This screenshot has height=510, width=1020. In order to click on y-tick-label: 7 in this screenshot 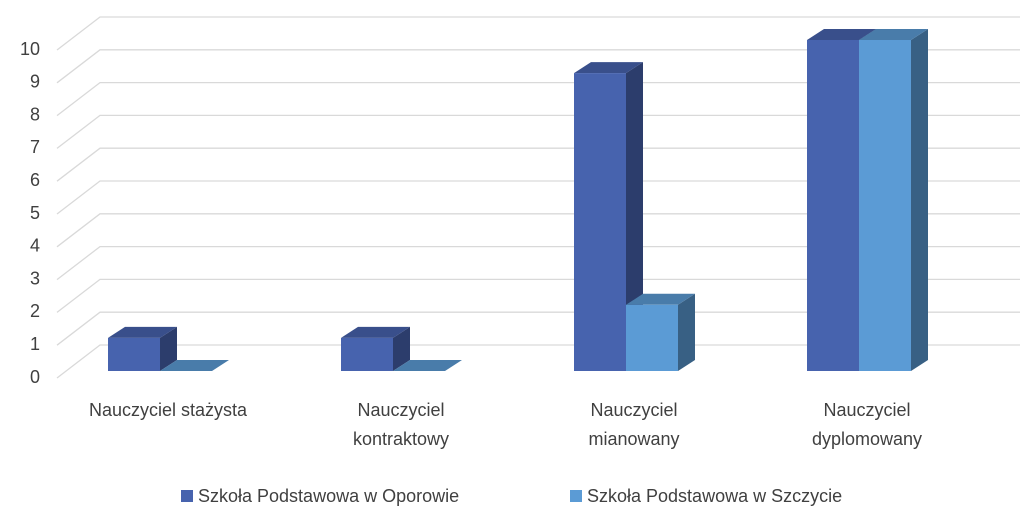, I will do `click(35, 147)`.